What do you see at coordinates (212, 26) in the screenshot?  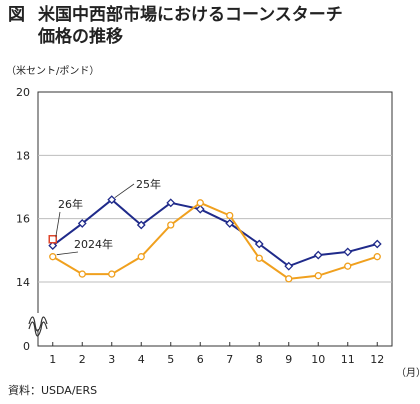 I see `chart-title: 図米国中西部市場におけるコーンスターチ 価格の推移` at bounding box center [212, 26].